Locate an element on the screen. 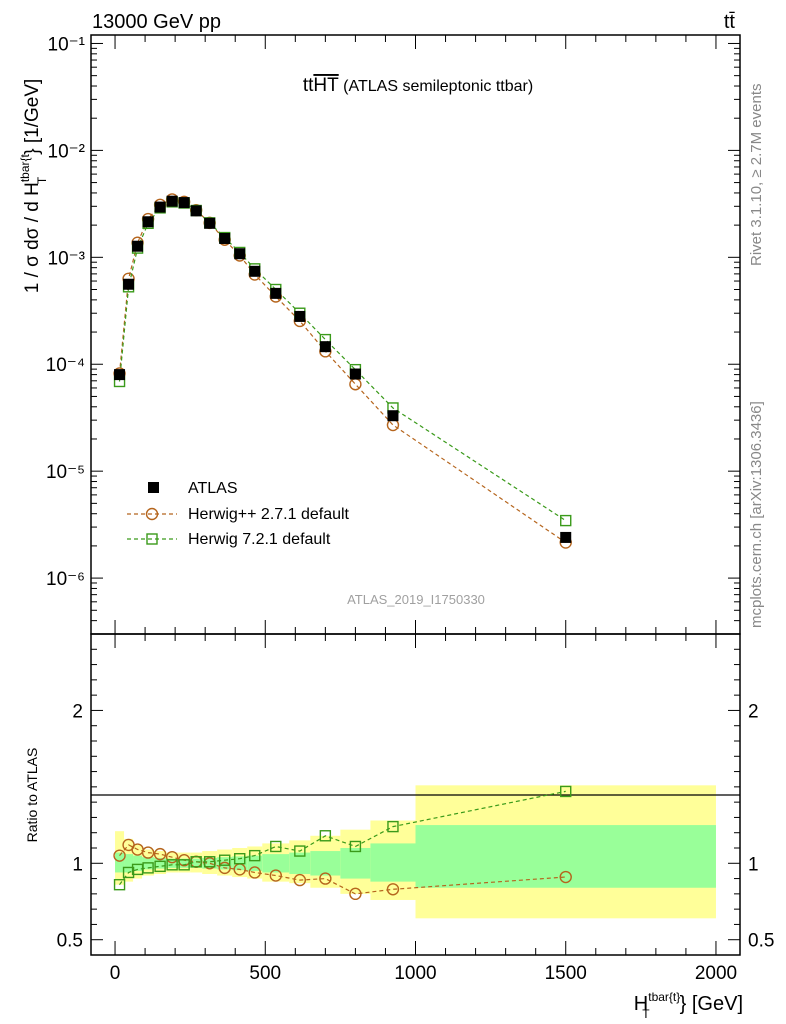  ratio-marks is located at coordinates (342, 843).